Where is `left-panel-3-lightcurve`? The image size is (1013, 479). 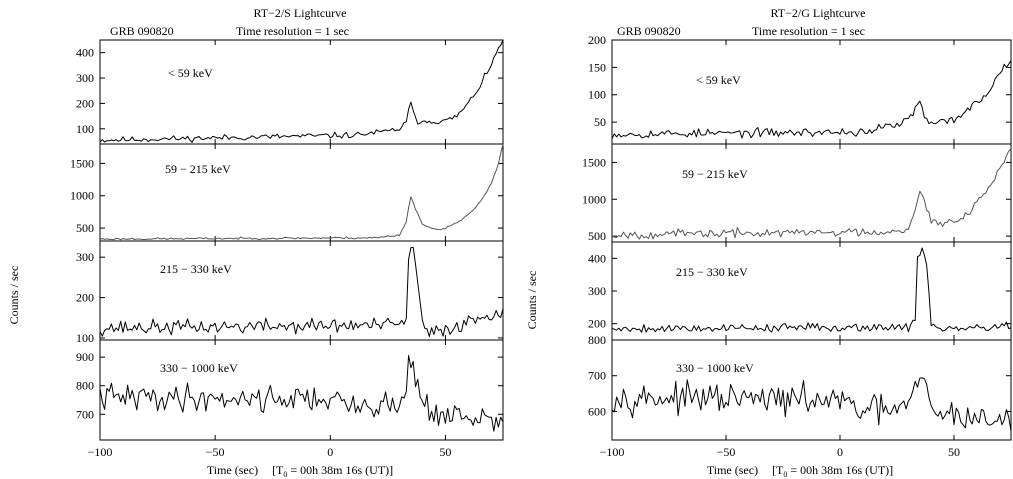 left-panel-3-lightcurve is located at coordinates (301, 291).